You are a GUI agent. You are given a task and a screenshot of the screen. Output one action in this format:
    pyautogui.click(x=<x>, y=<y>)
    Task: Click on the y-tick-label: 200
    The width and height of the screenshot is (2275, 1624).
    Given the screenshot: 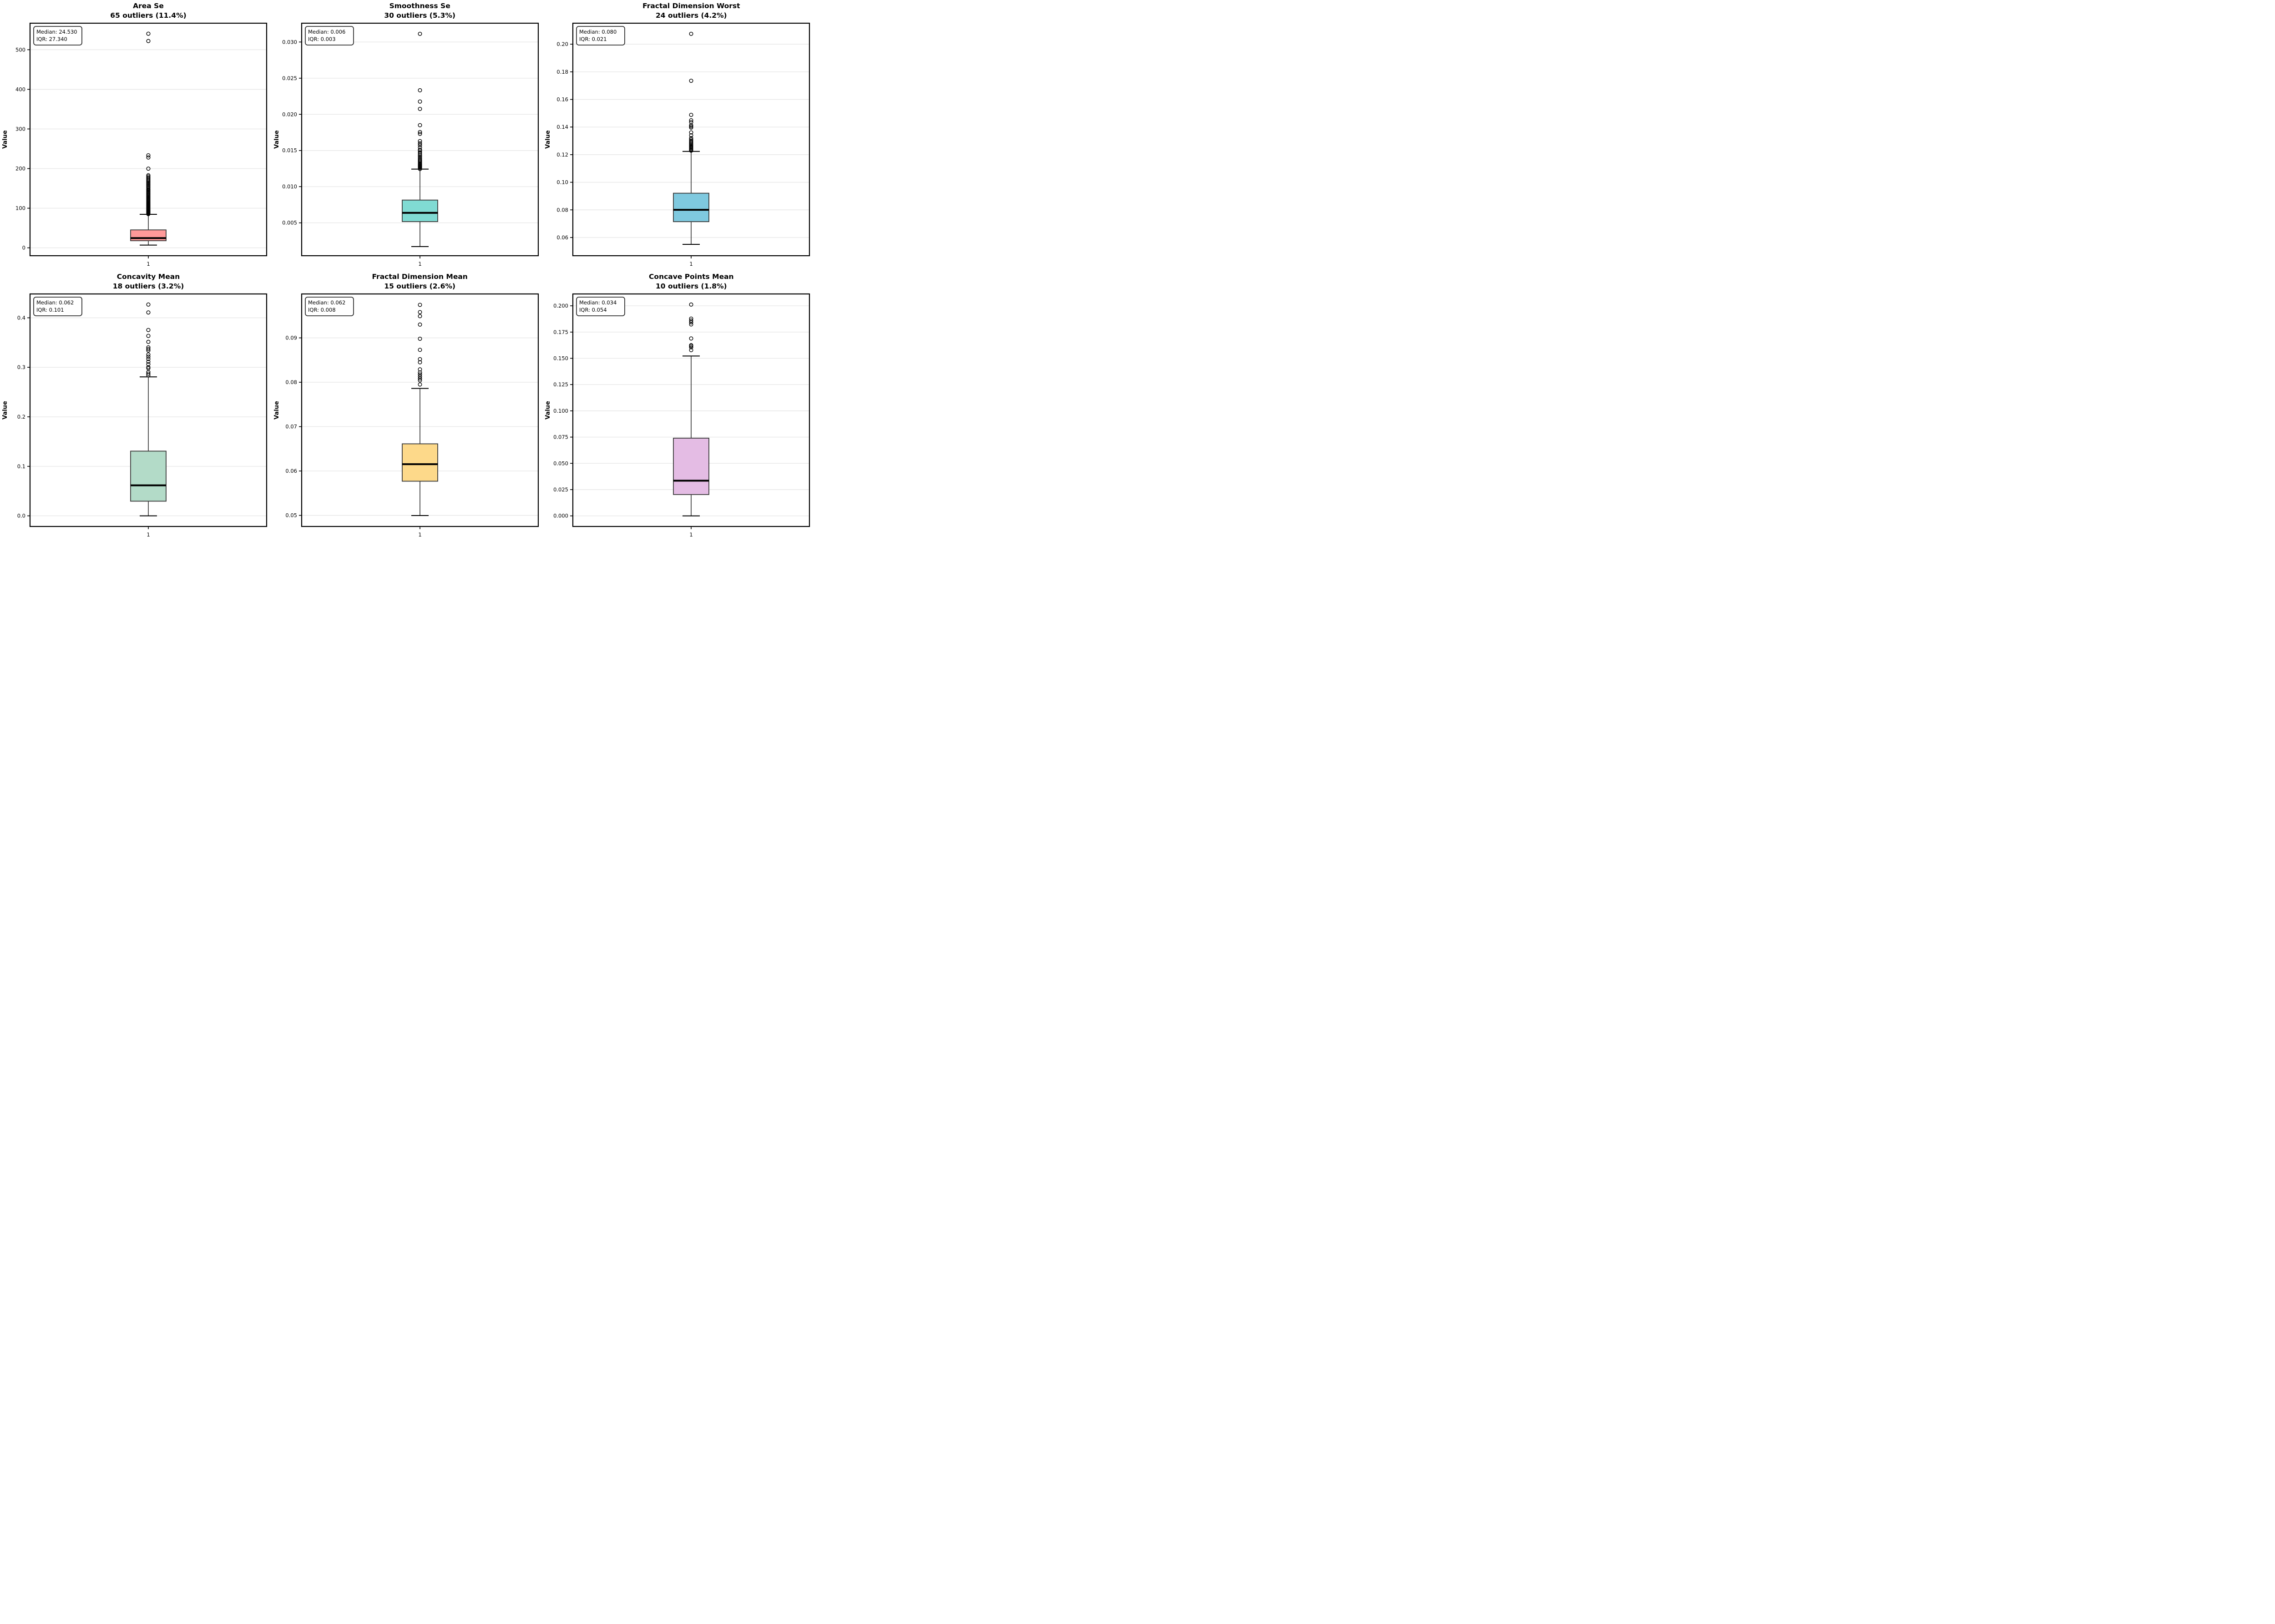 What is the action you would take?
    pyautogui.click(x=20, y=169)
    